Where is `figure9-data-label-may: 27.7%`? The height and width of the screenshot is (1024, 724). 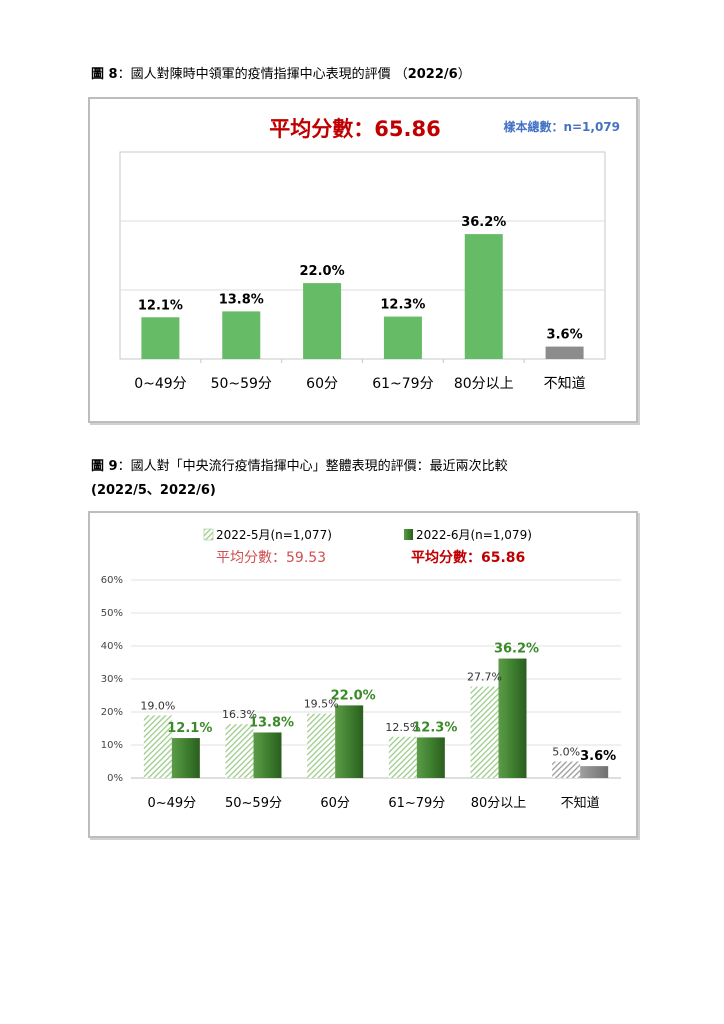
figure9-data-label-may: 27.7% is located at coordinates (484, 677).